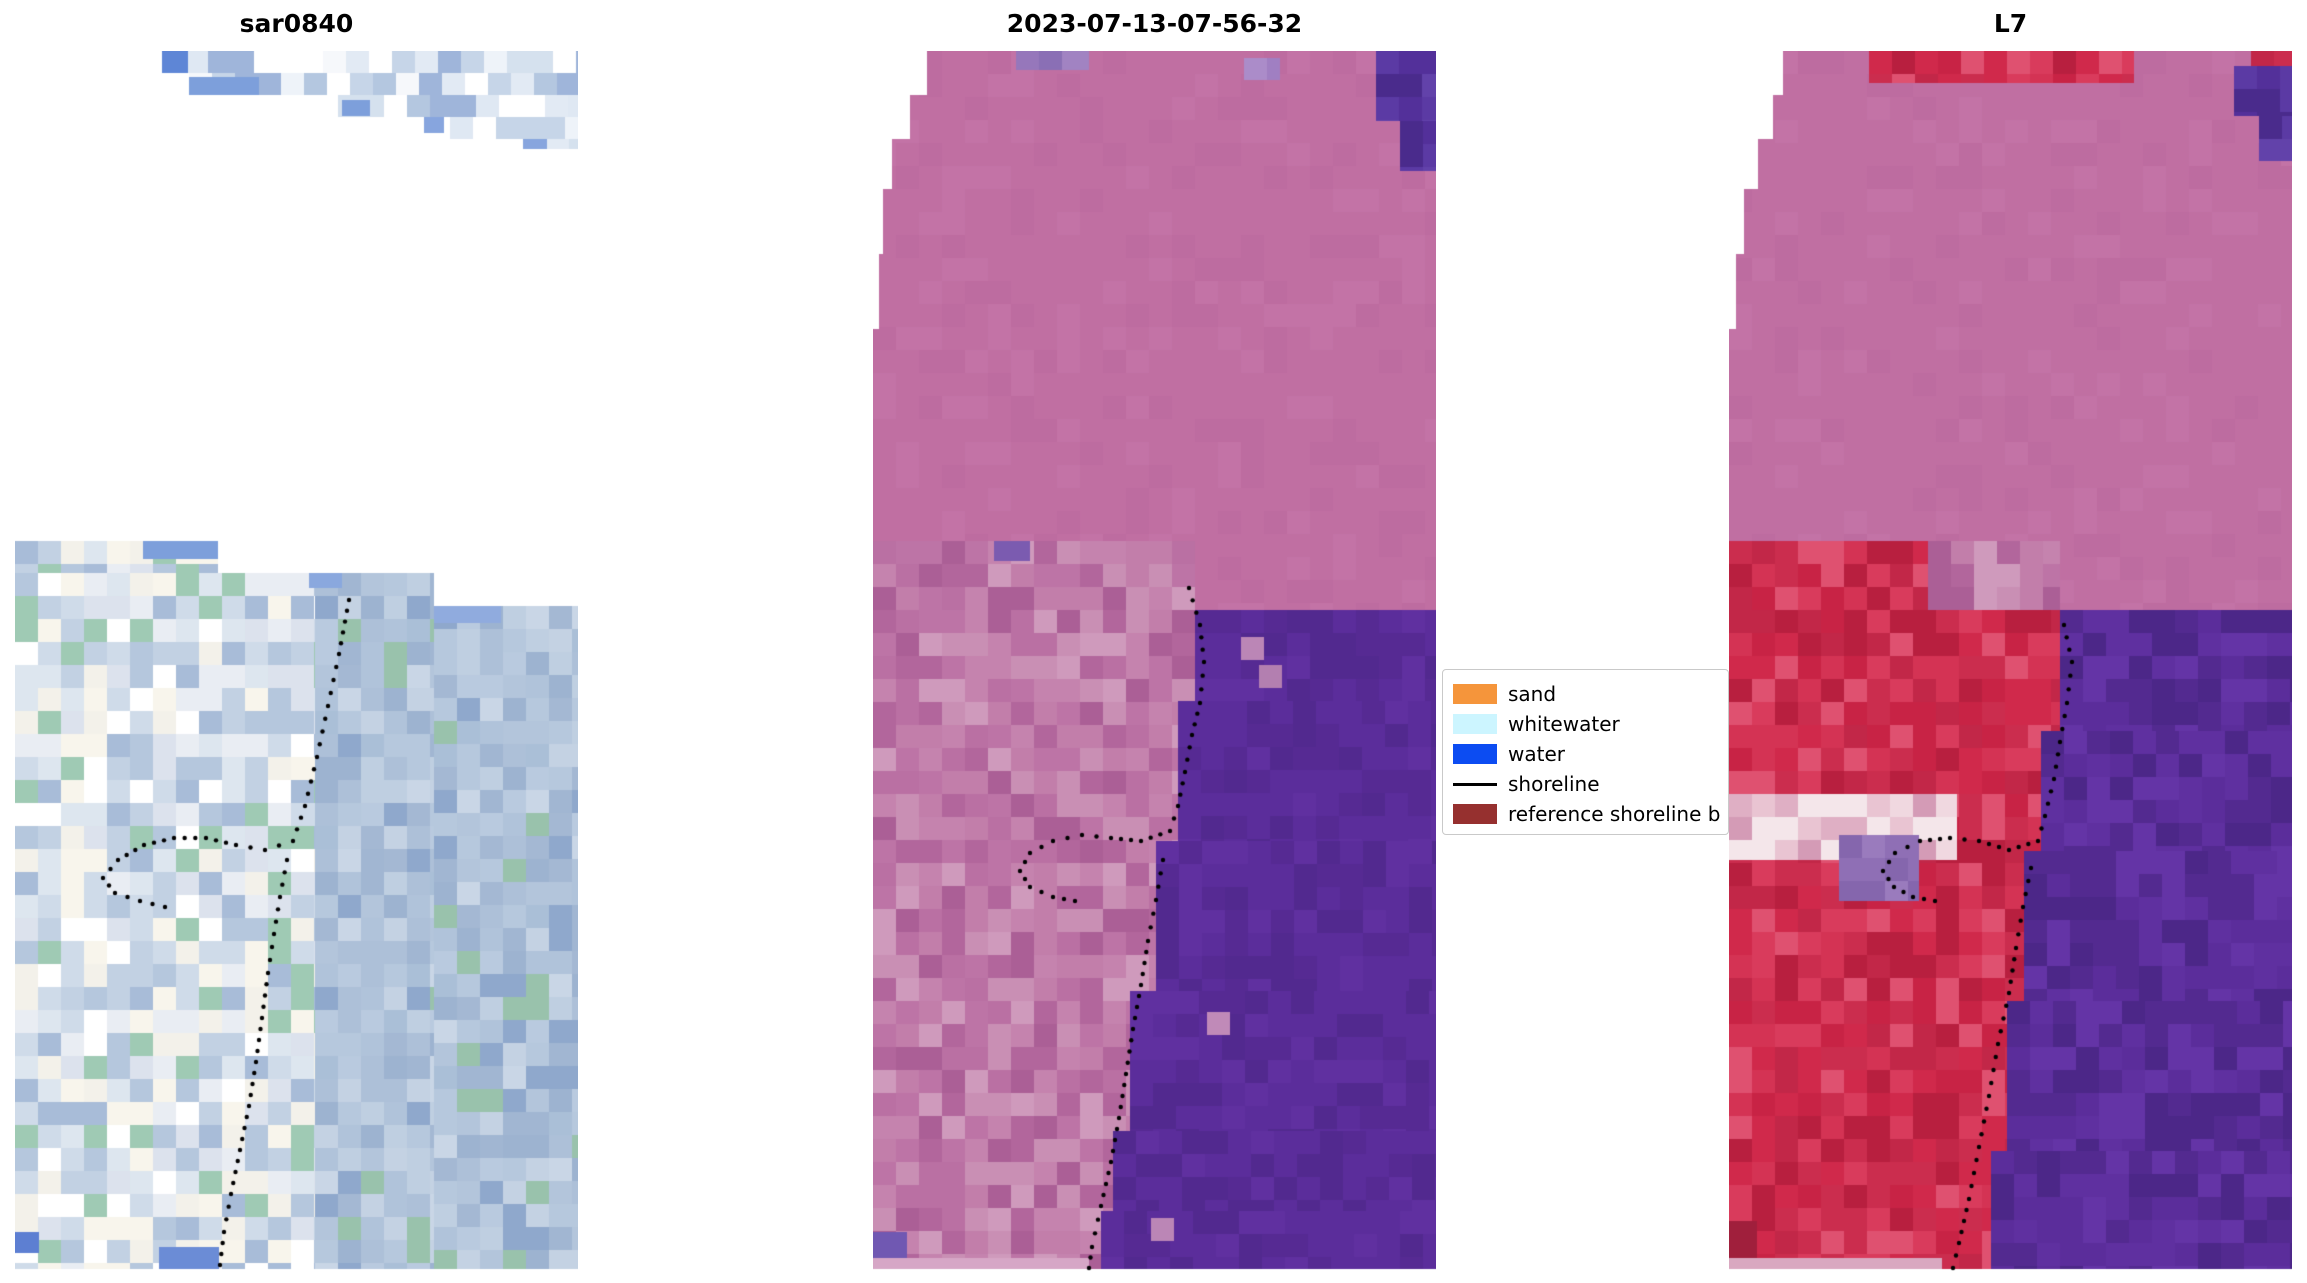 Image resolution: width=2307 pixels, height=1283 pixels. I want to click on panel-title-date: 2023-07-13-07-56-32, so click(1154, 23).